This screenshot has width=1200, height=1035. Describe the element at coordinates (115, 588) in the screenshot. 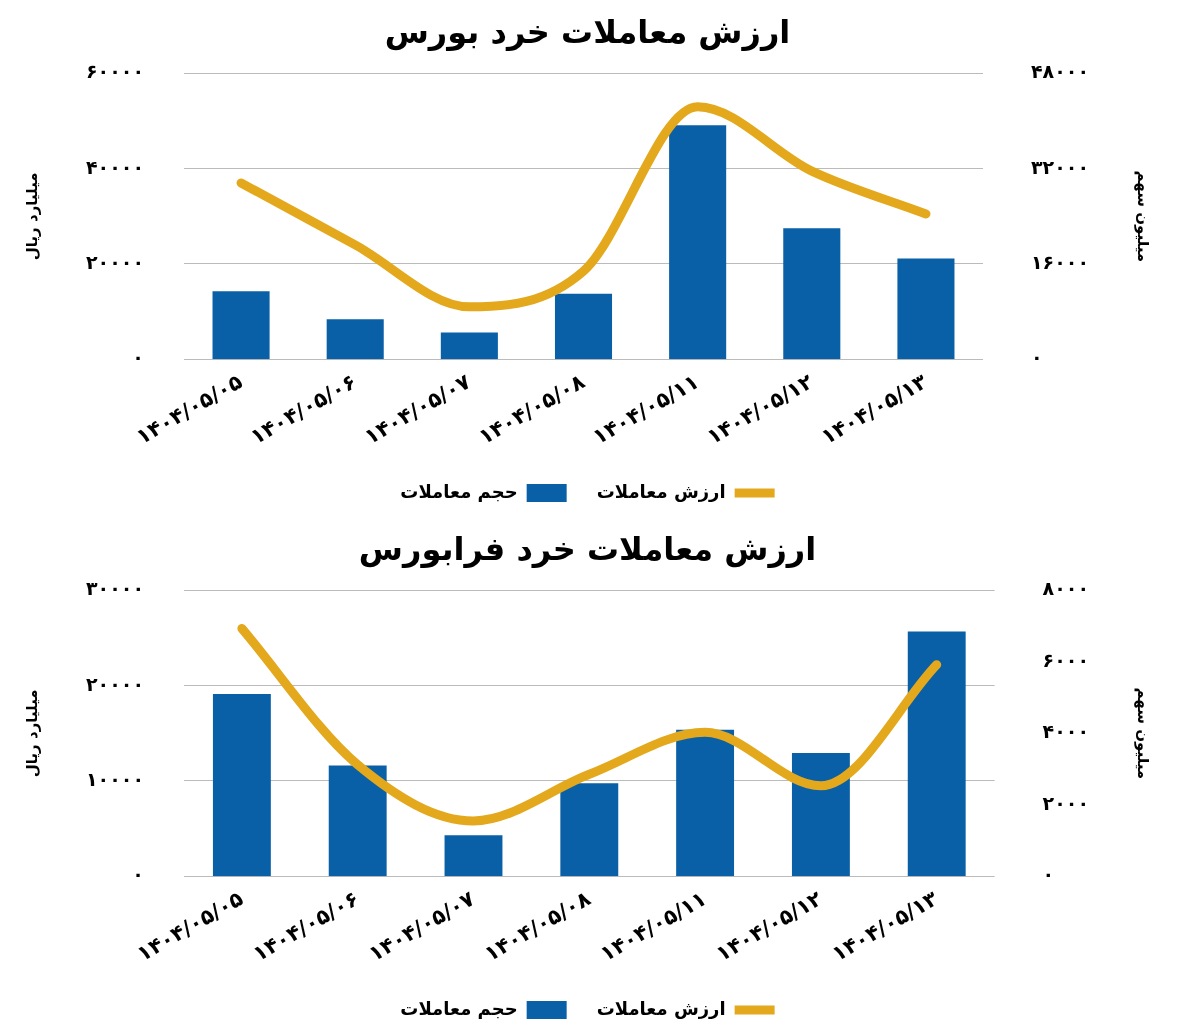

I see `y-tick-label: ۳۰۰۰۰` at that location.